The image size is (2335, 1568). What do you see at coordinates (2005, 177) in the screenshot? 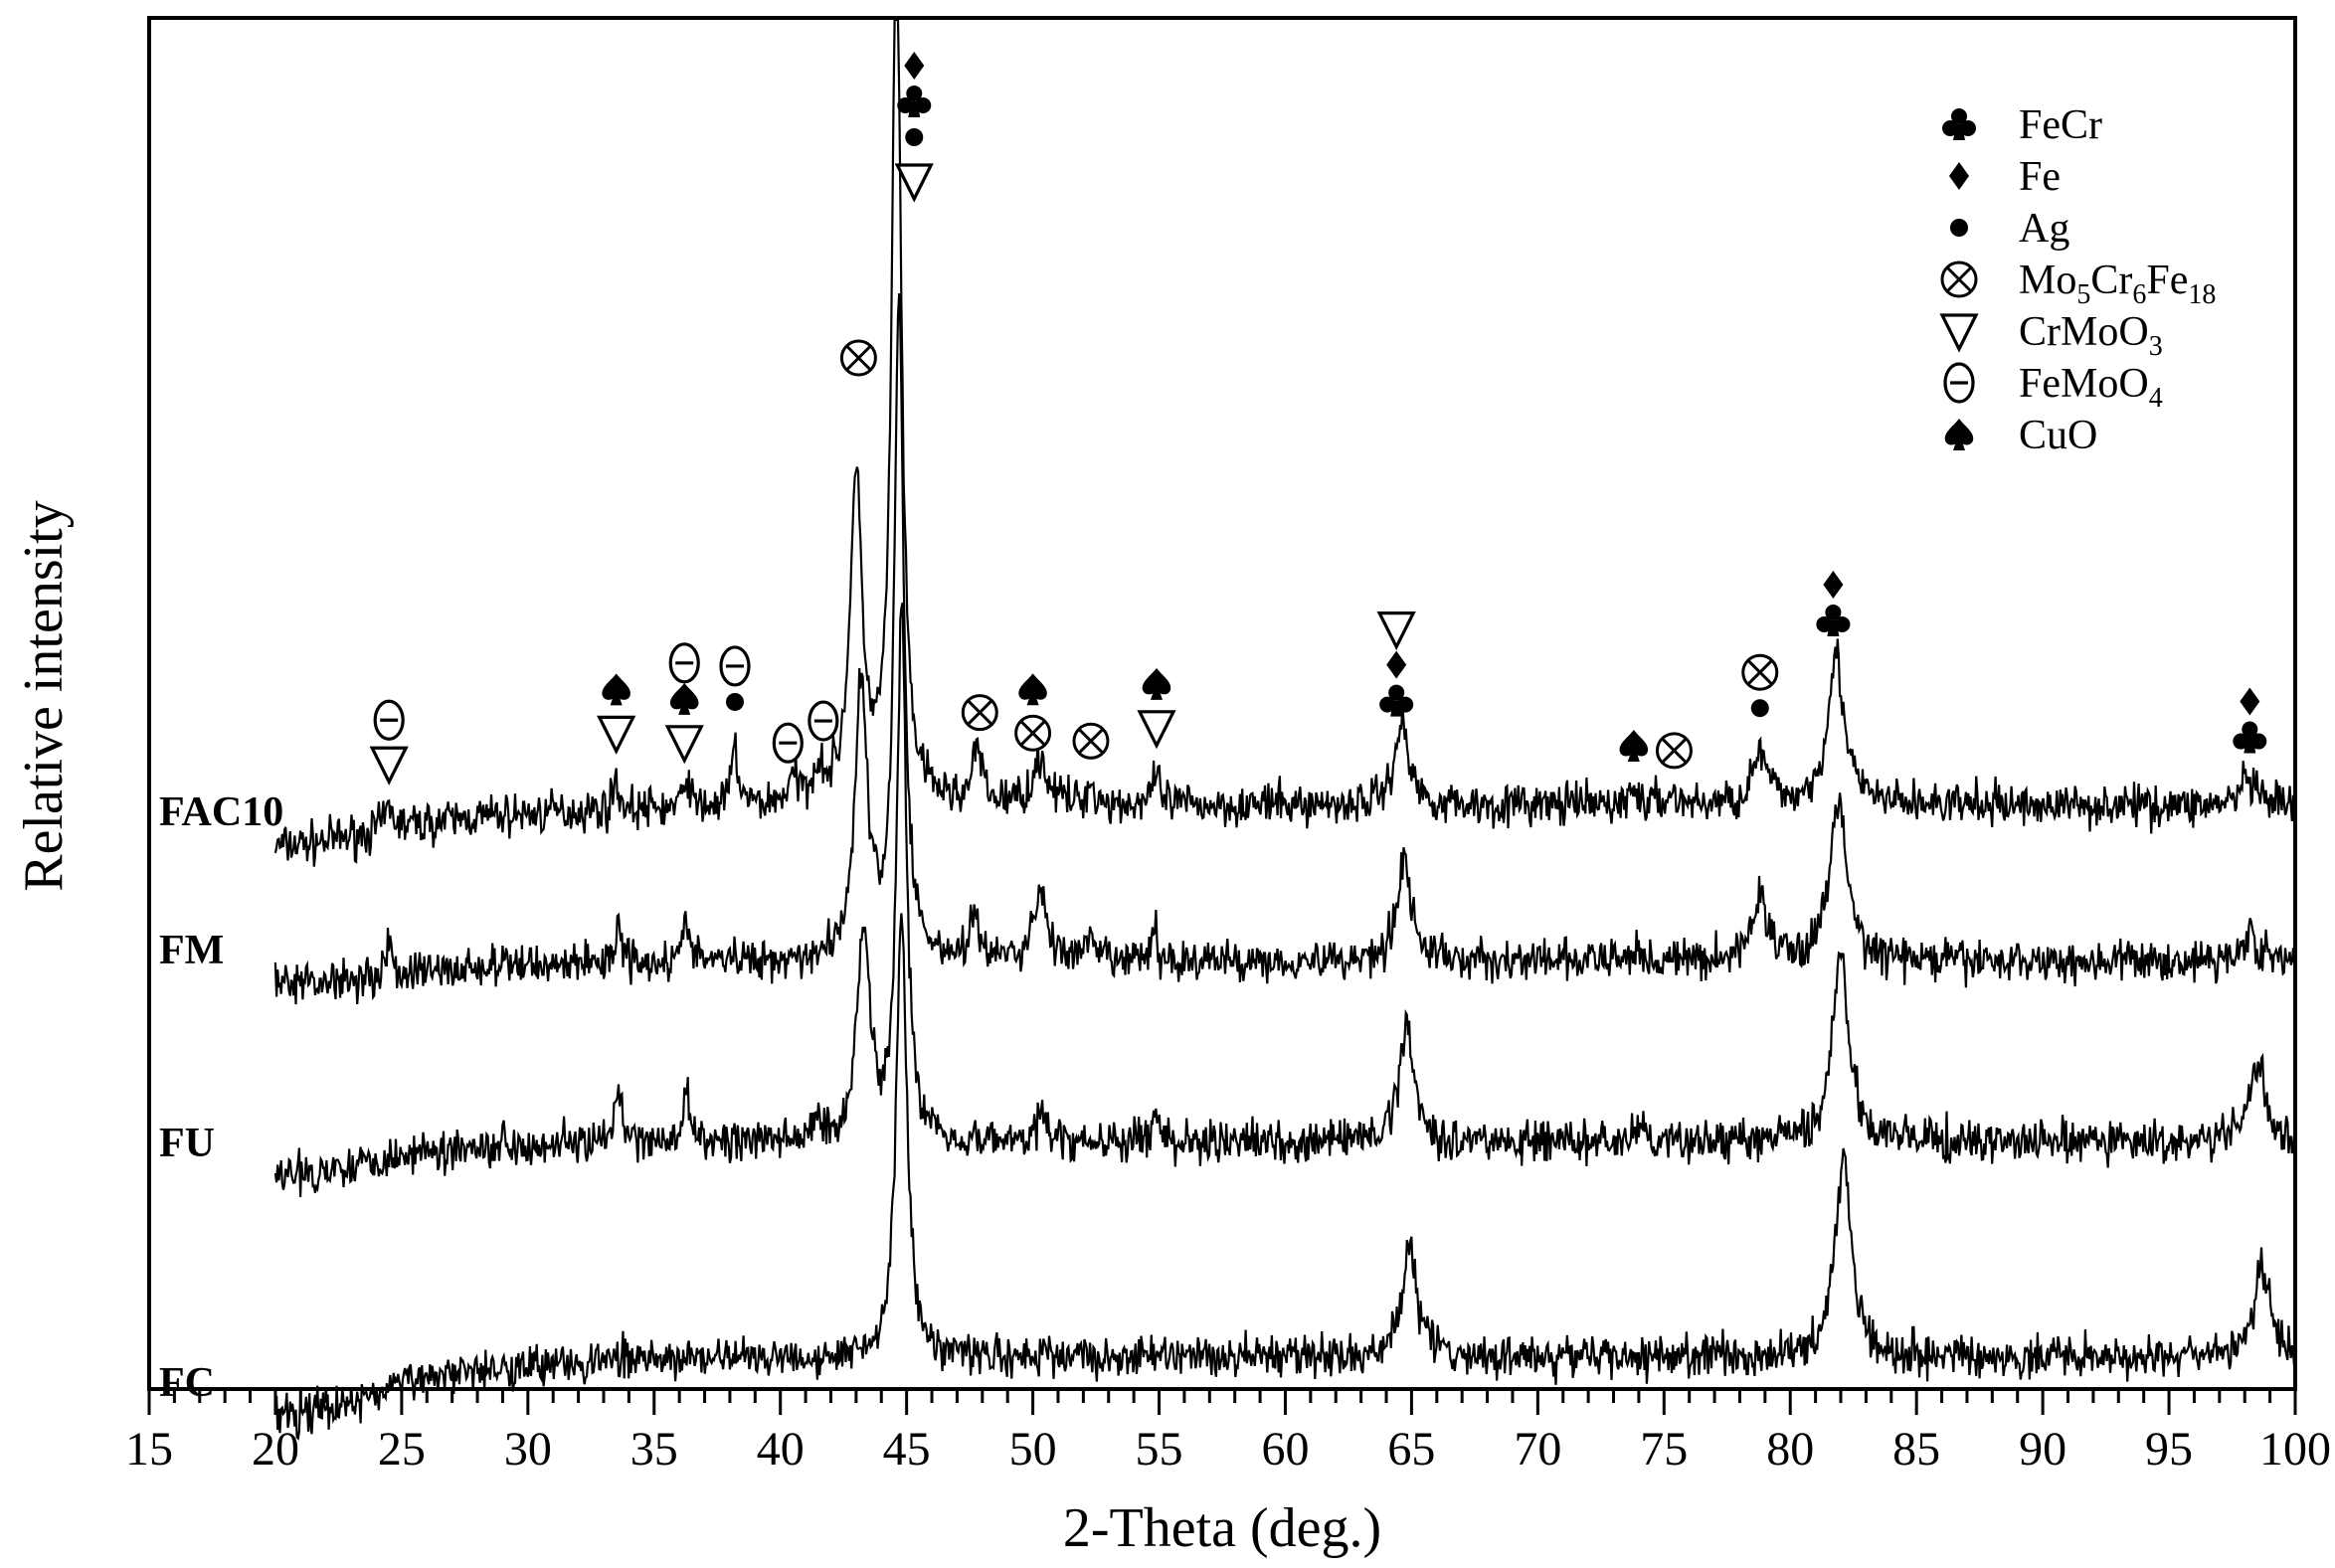
I see `legend-entry: Fe` at bounding box center [2005, 177].